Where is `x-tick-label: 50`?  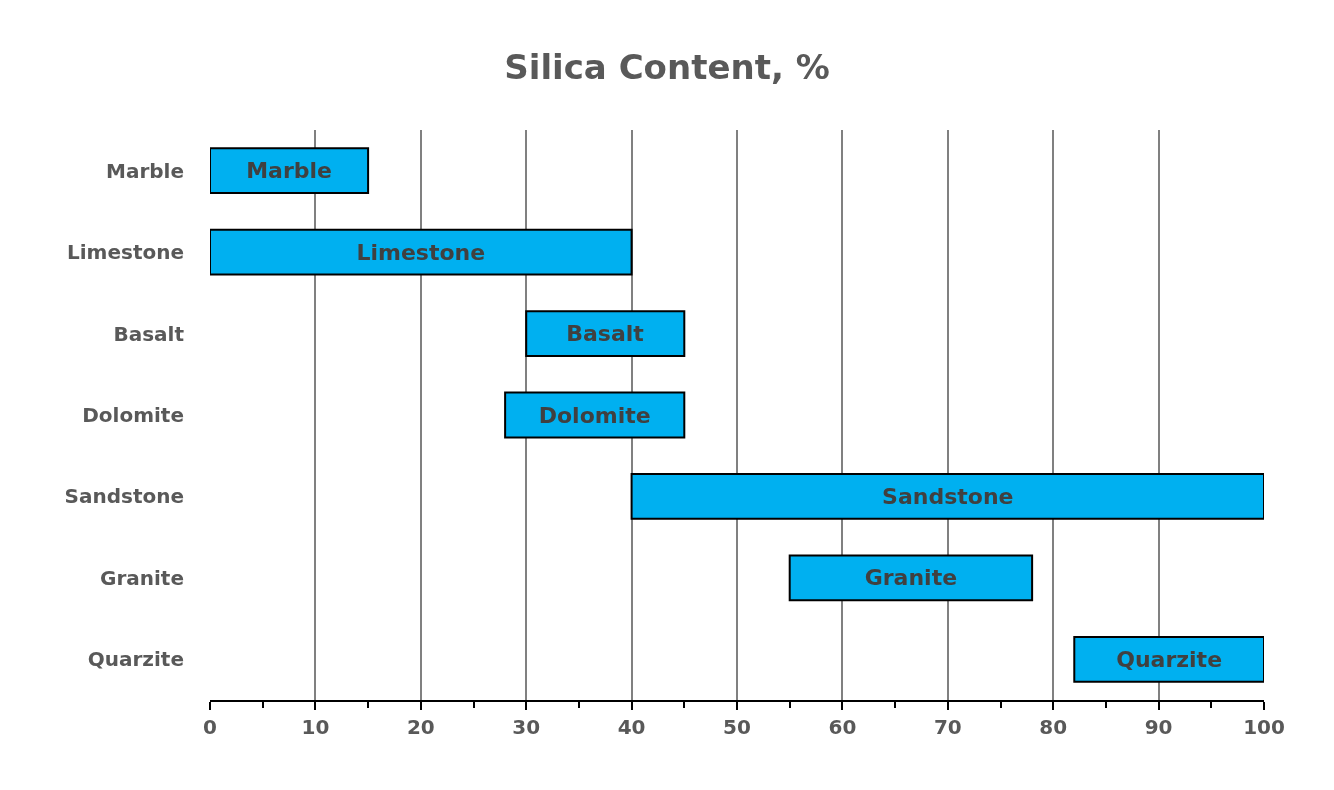
x-tick-label: 50 is located at coordinates (737, 727).